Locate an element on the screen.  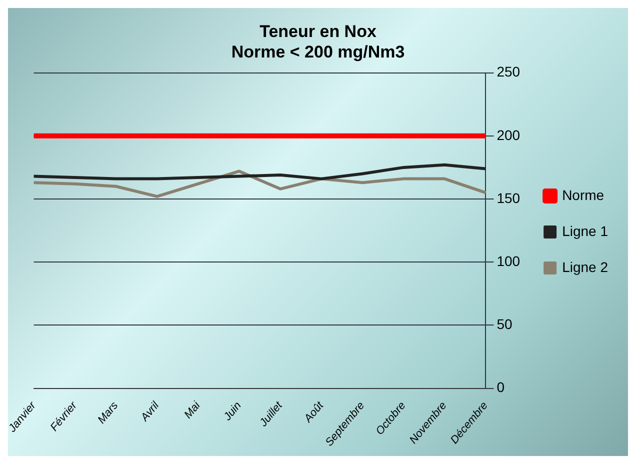
y-tick-label: 250 is located at coordinates (508, 72).